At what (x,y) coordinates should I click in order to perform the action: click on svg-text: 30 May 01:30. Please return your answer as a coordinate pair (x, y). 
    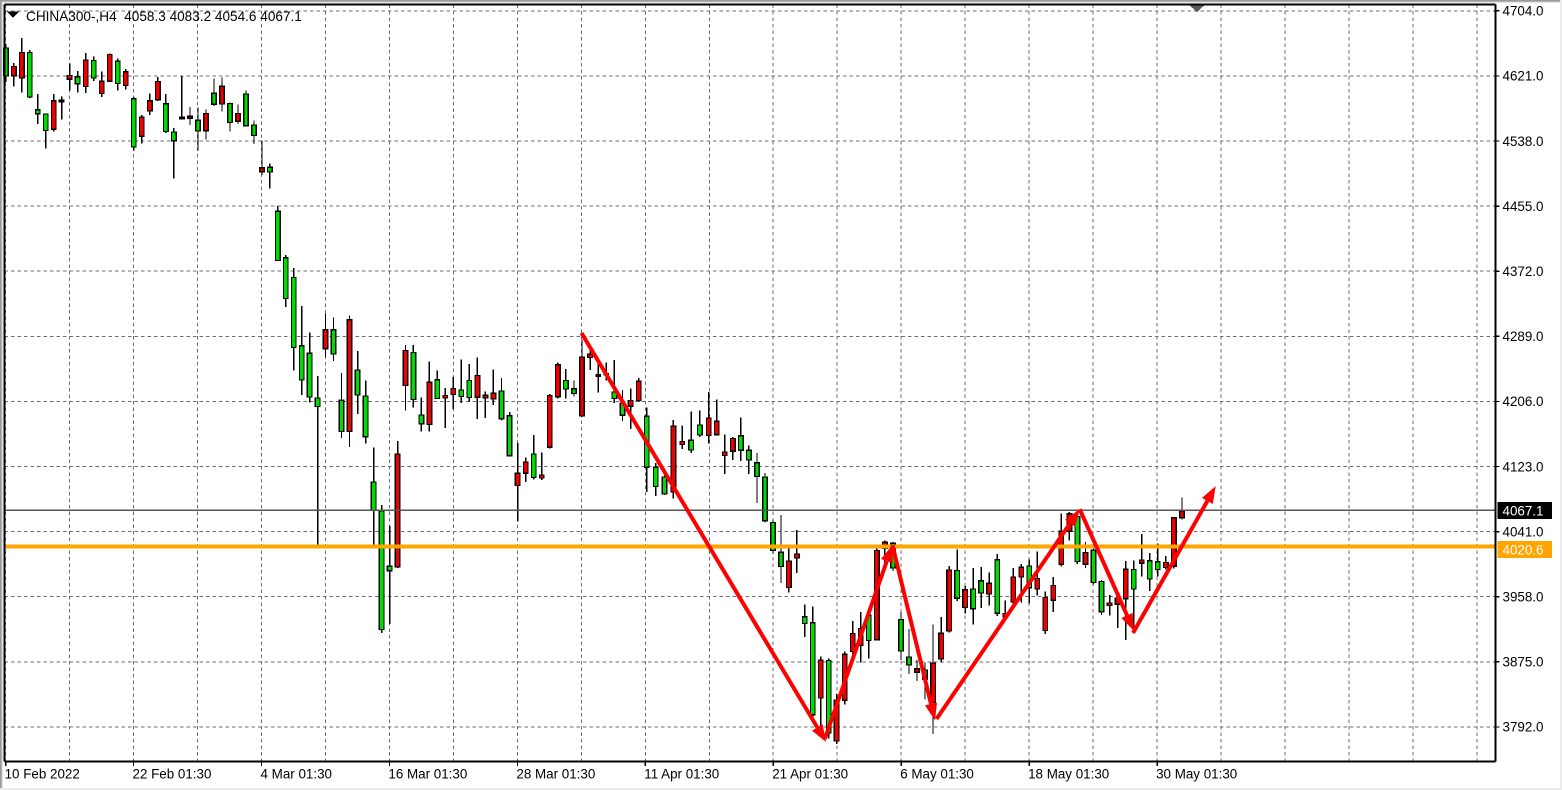
    Looking at the image, I should click on (1196, 774).